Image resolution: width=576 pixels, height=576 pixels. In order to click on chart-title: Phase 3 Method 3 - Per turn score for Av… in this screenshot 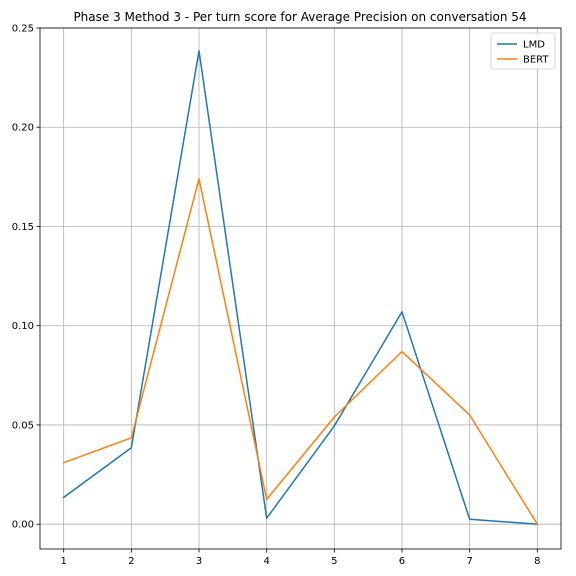, I will do `click(299, 17)`.